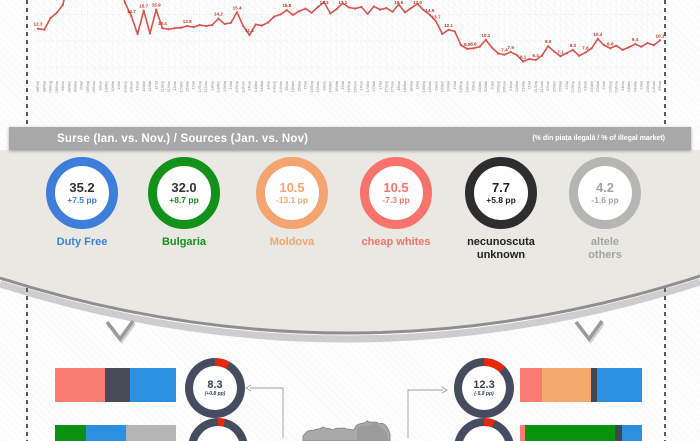 The height and width of the screenshot is (441, 700). I want to click on bulgaria-ring: 32.0 +8.7 pp, so click(184, 193).